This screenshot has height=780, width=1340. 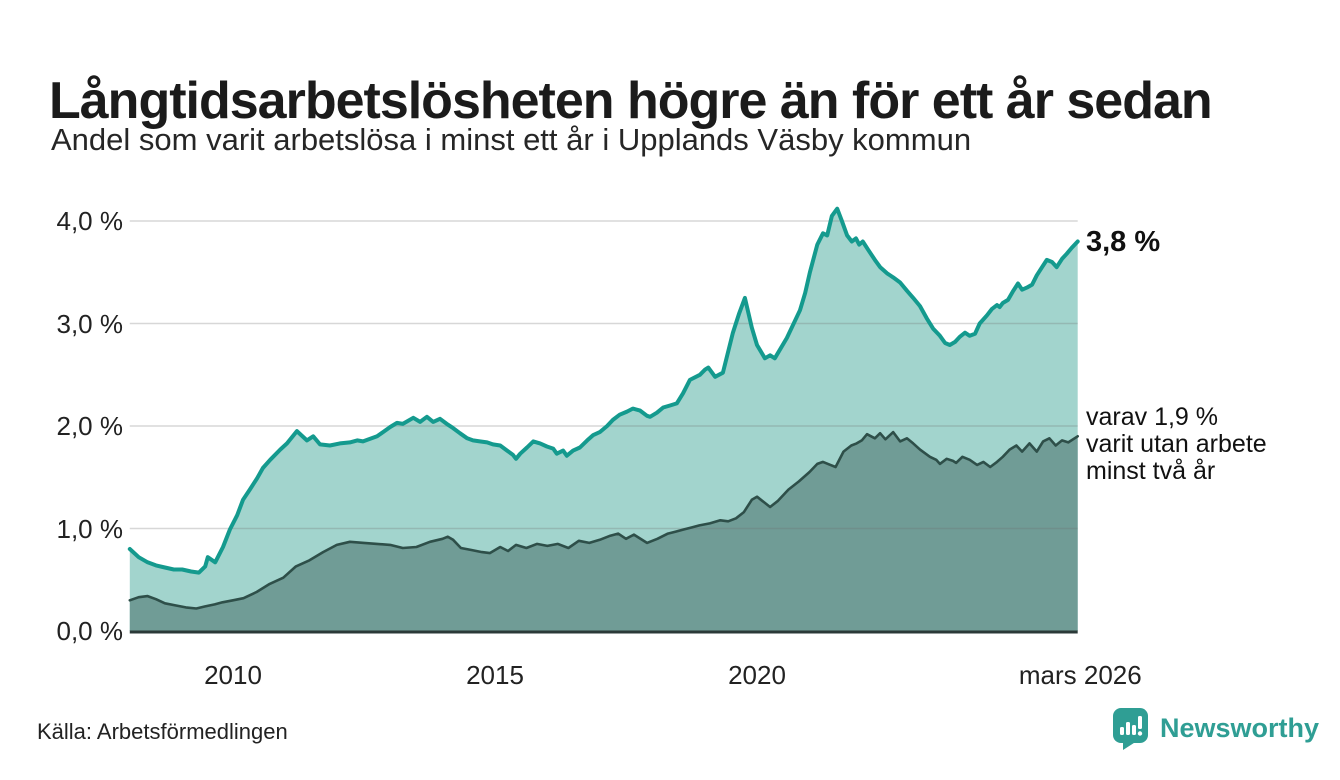 I want to click on latest-value-label: 3,8 %, so click(x=1123, y=242).